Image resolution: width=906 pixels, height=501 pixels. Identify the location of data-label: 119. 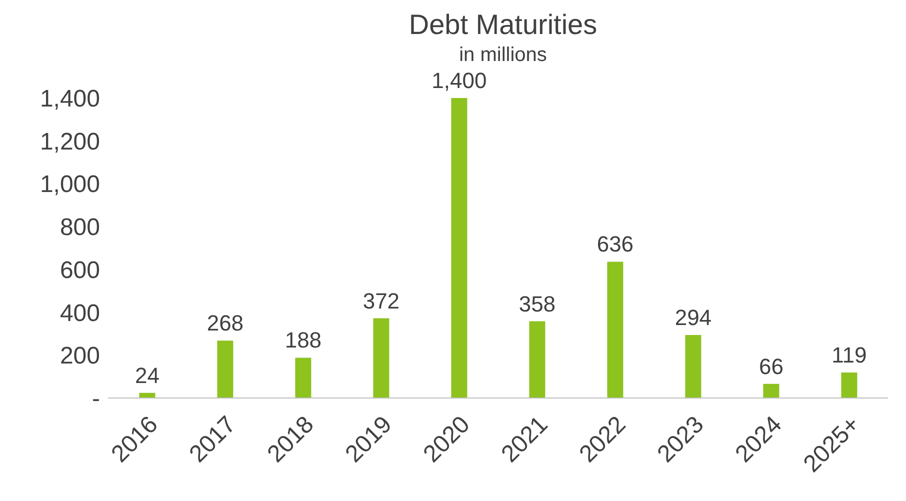
(849, 355).